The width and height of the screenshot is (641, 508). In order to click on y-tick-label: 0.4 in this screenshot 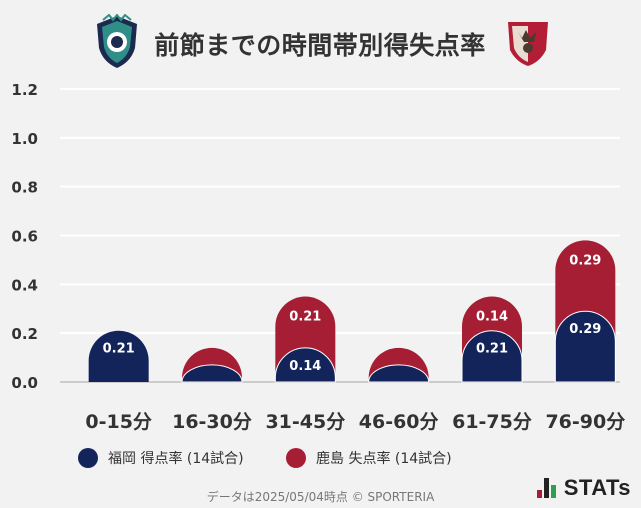, I will do `click(24, 285)`.